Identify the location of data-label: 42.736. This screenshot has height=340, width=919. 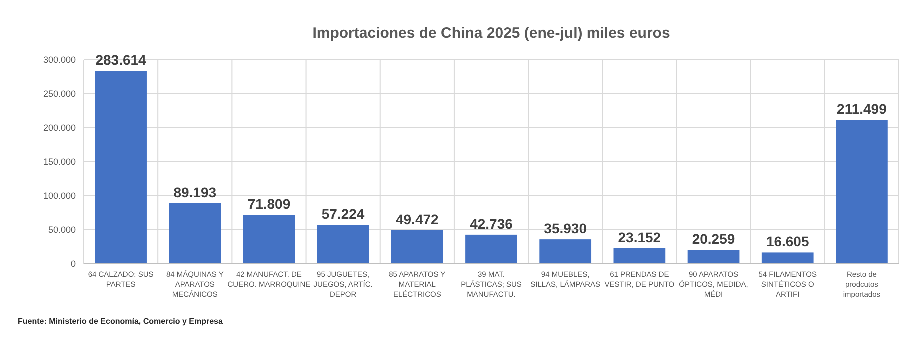
(492, 224).